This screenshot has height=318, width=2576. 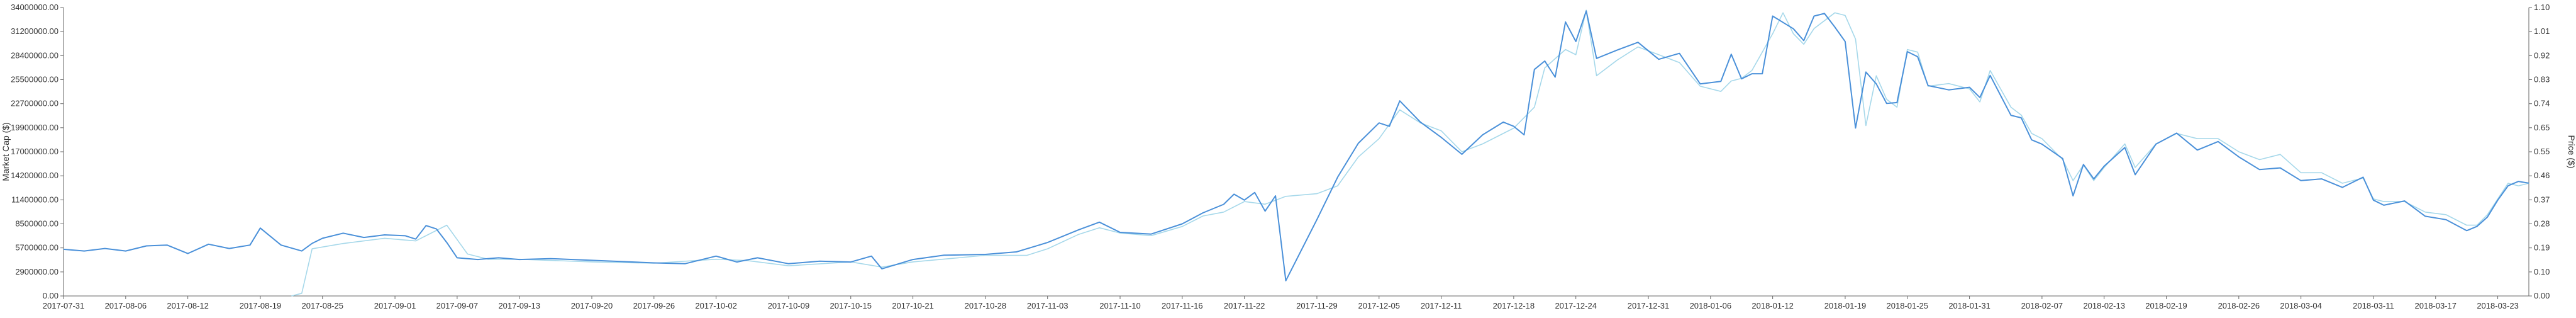 I want to click on x-tick-label: 2018-03-04, so click(x=2301, y=305).